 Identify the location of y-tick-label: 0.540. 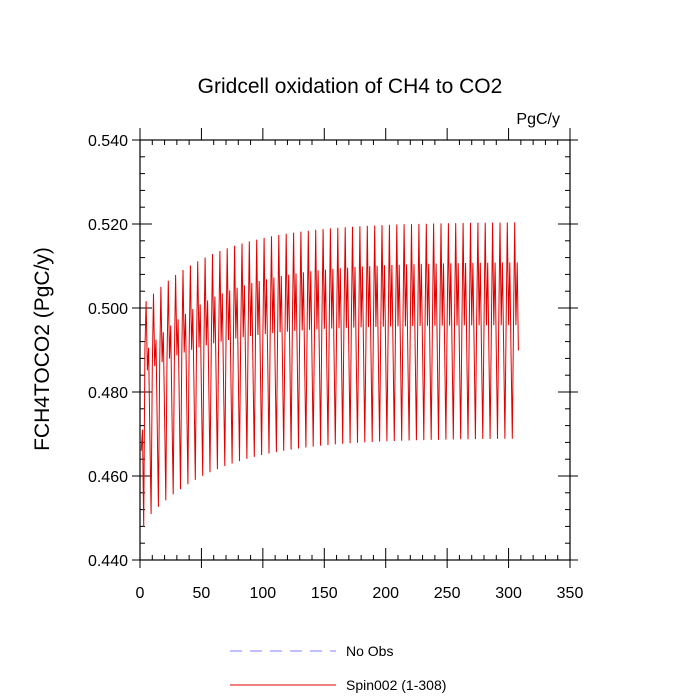
(108, 141).